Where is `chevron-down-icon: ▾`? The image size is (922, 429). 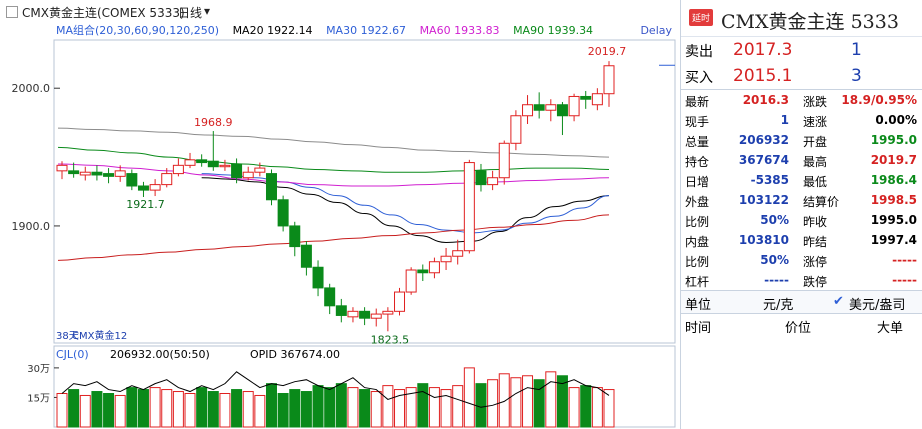 chevron-down-icon: ▾ is located at coordinates (207, 11).